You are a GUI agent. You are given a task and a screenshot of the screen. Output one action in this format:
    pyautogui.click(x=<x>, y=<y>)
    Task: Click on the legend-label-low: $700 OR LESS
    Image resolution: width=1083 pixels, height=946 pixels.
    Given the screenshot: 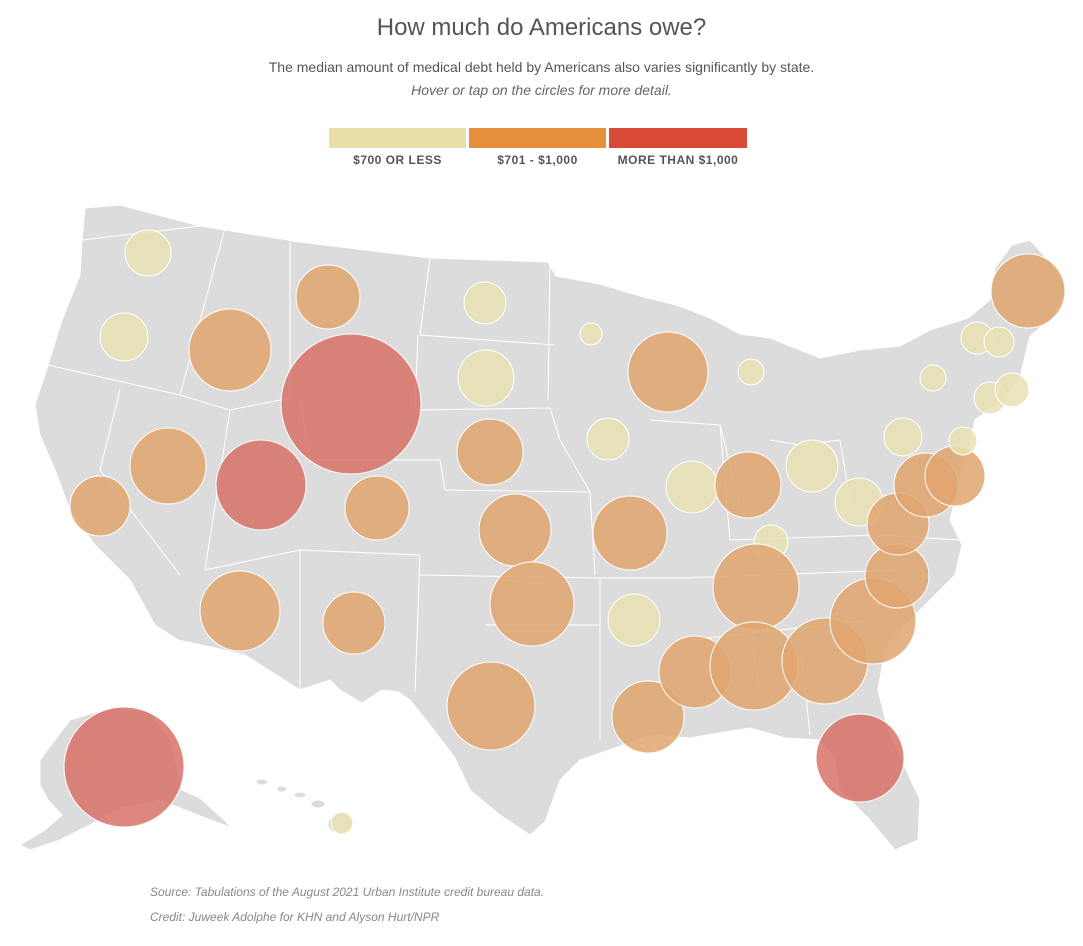 What is the action you would take?
    pyautogui.click(x=397, y=160)
    